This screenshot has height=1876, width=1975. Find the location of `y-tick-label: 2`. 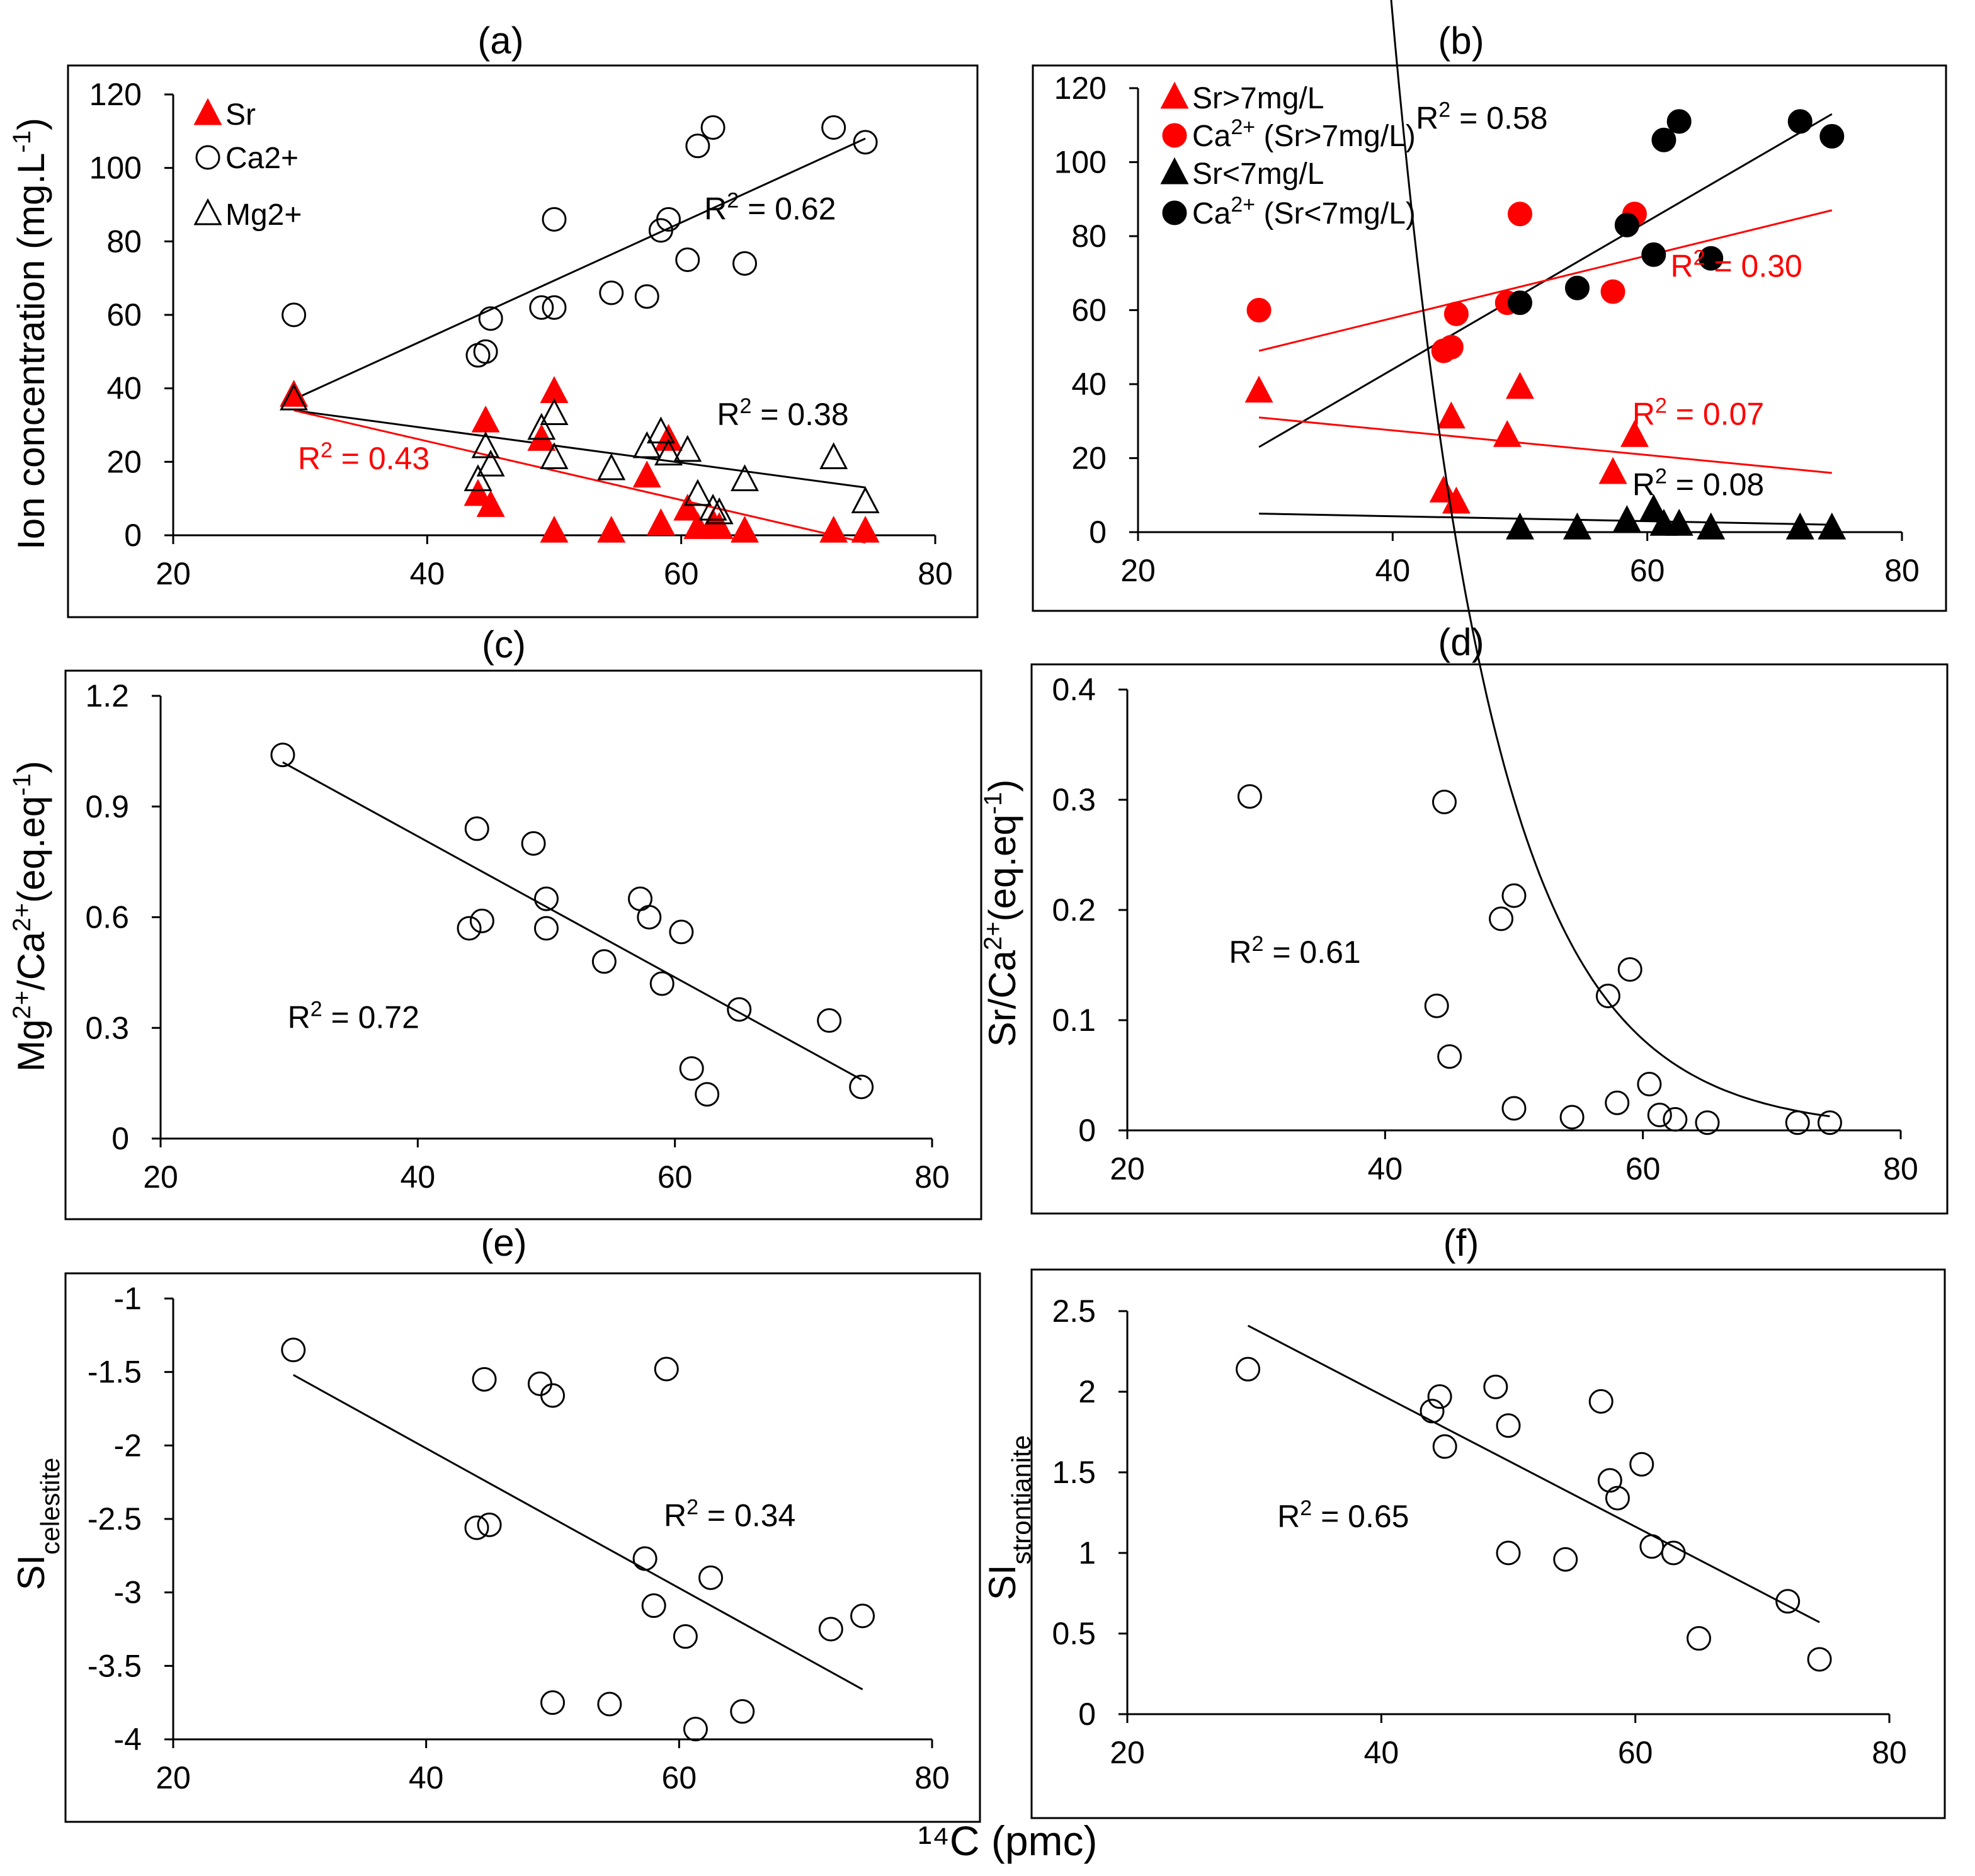

y-tick-label: 2 is located at coordinates (1087, 1391).